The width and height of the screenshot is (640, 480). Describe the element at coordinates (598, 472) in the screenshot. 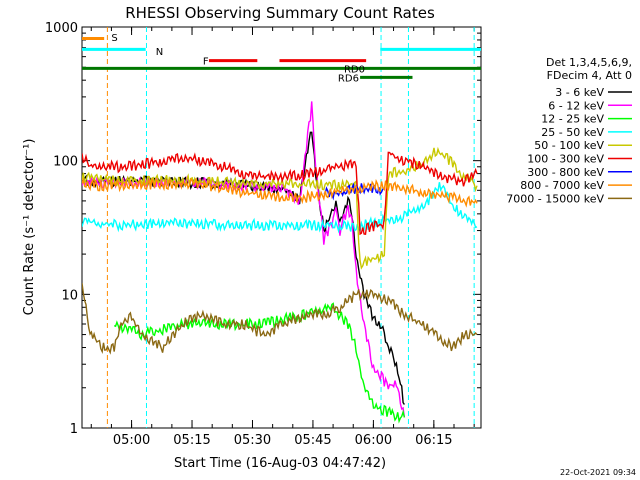

I see `footer-timestamp: 22-Oct-2021 09:34` at that location.